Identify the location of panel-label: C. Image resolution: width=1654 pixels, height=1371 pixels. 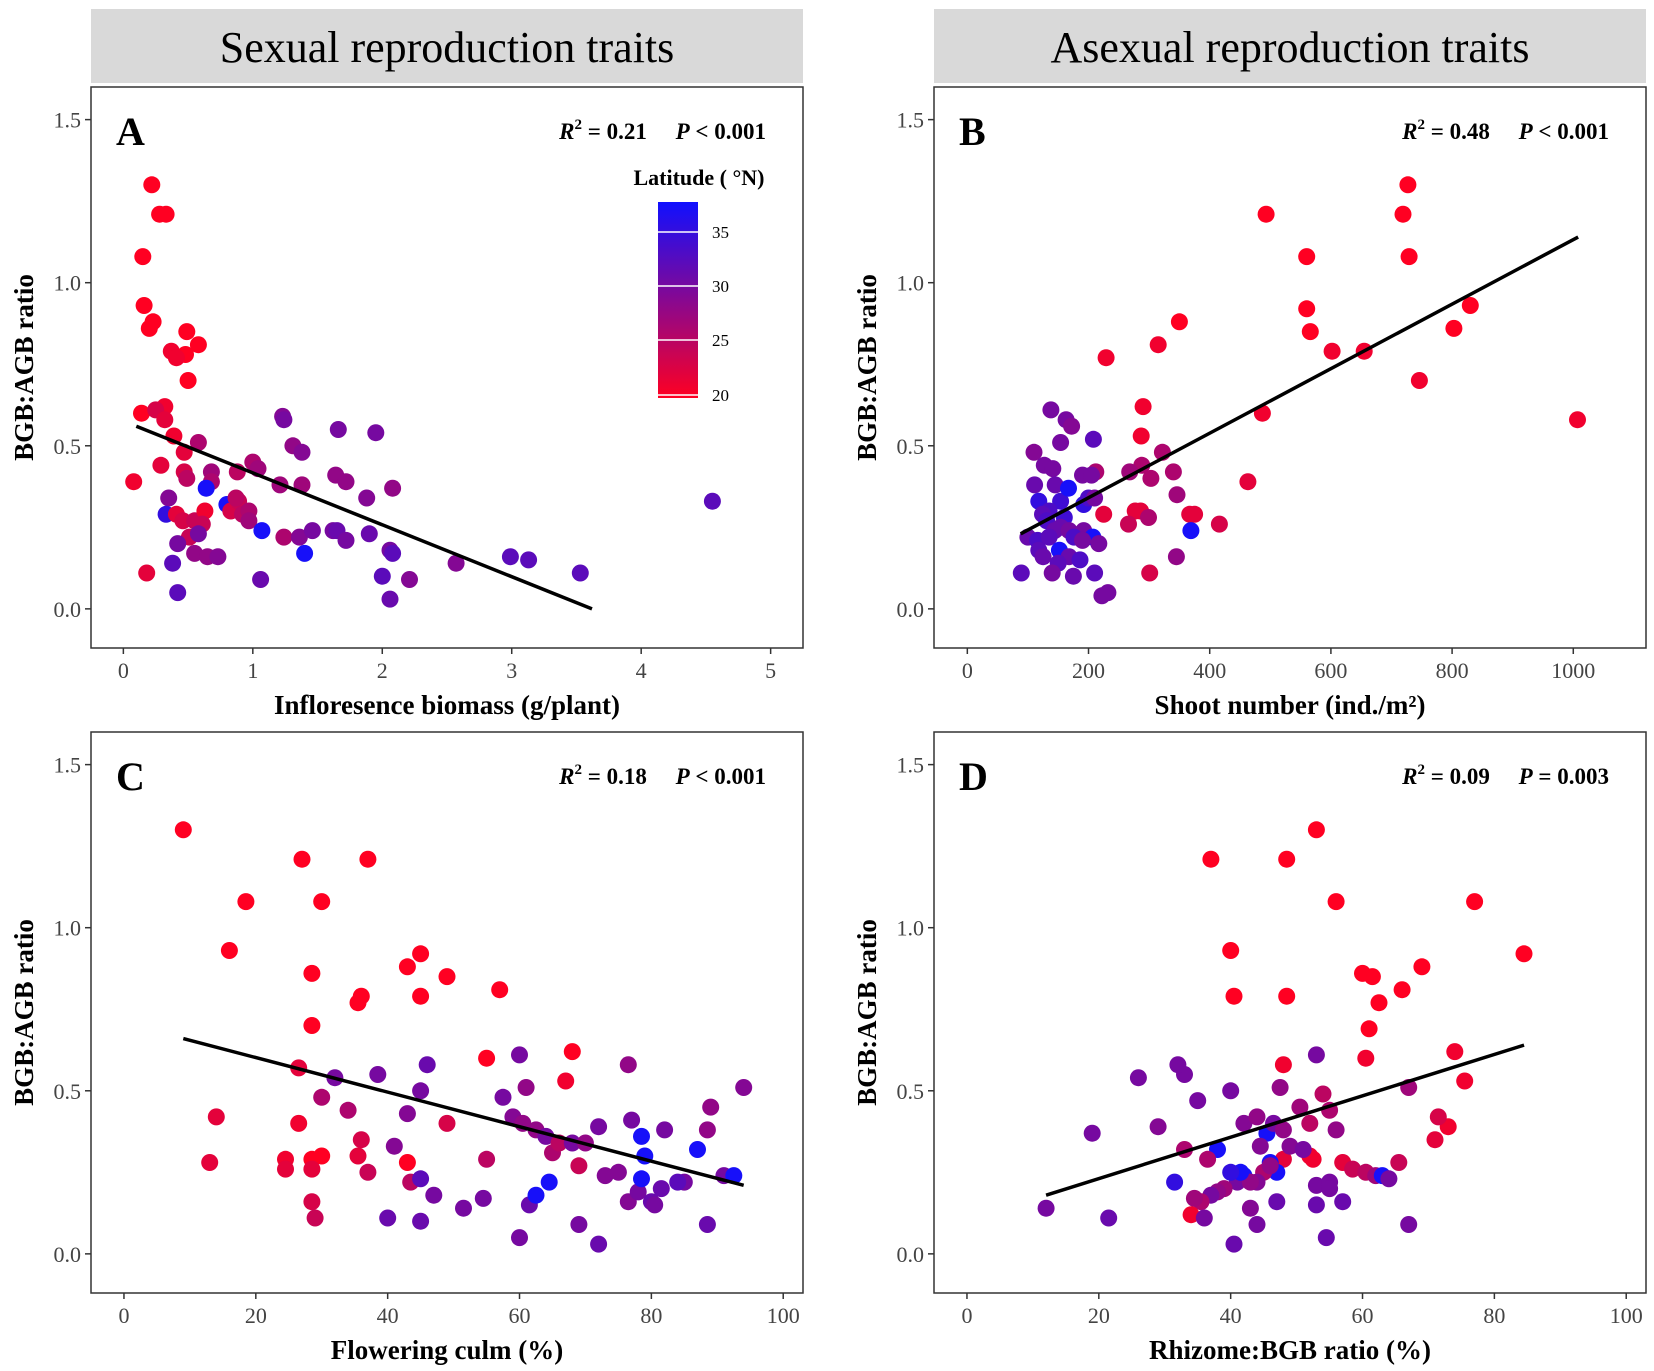
(130, 776).